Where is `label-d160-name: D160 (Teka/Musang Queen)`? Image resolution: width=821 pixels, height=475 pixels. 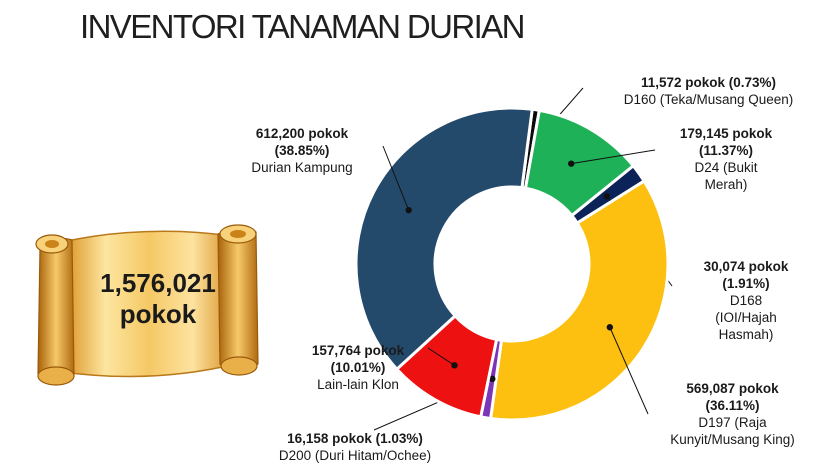 label-d160-name: D160 (Teka/Musang Queen) is located at coordinates (708, 99).